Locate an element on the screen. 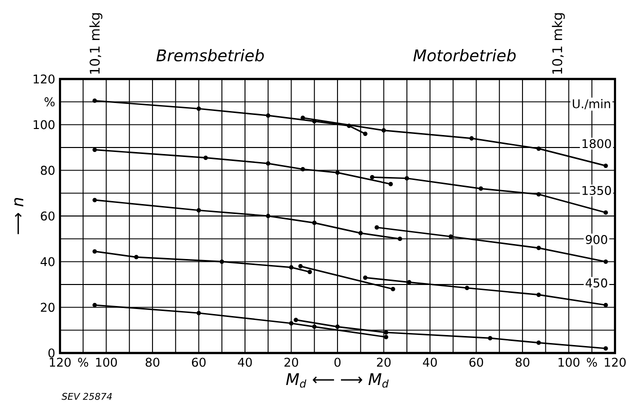 This screenshot has height=405, width=626. text: Bremsbetrieb is located at coordinates (210, 55).